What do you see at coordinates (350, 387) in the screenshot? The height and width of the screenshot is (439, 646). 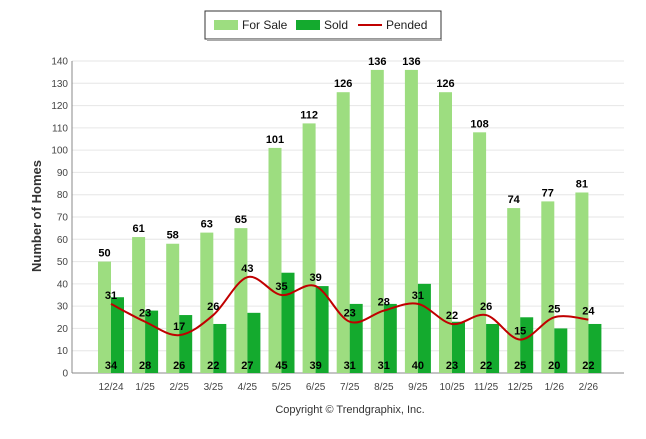 I see `x-tick-label: 7/25` at bounding box center [350, 387].